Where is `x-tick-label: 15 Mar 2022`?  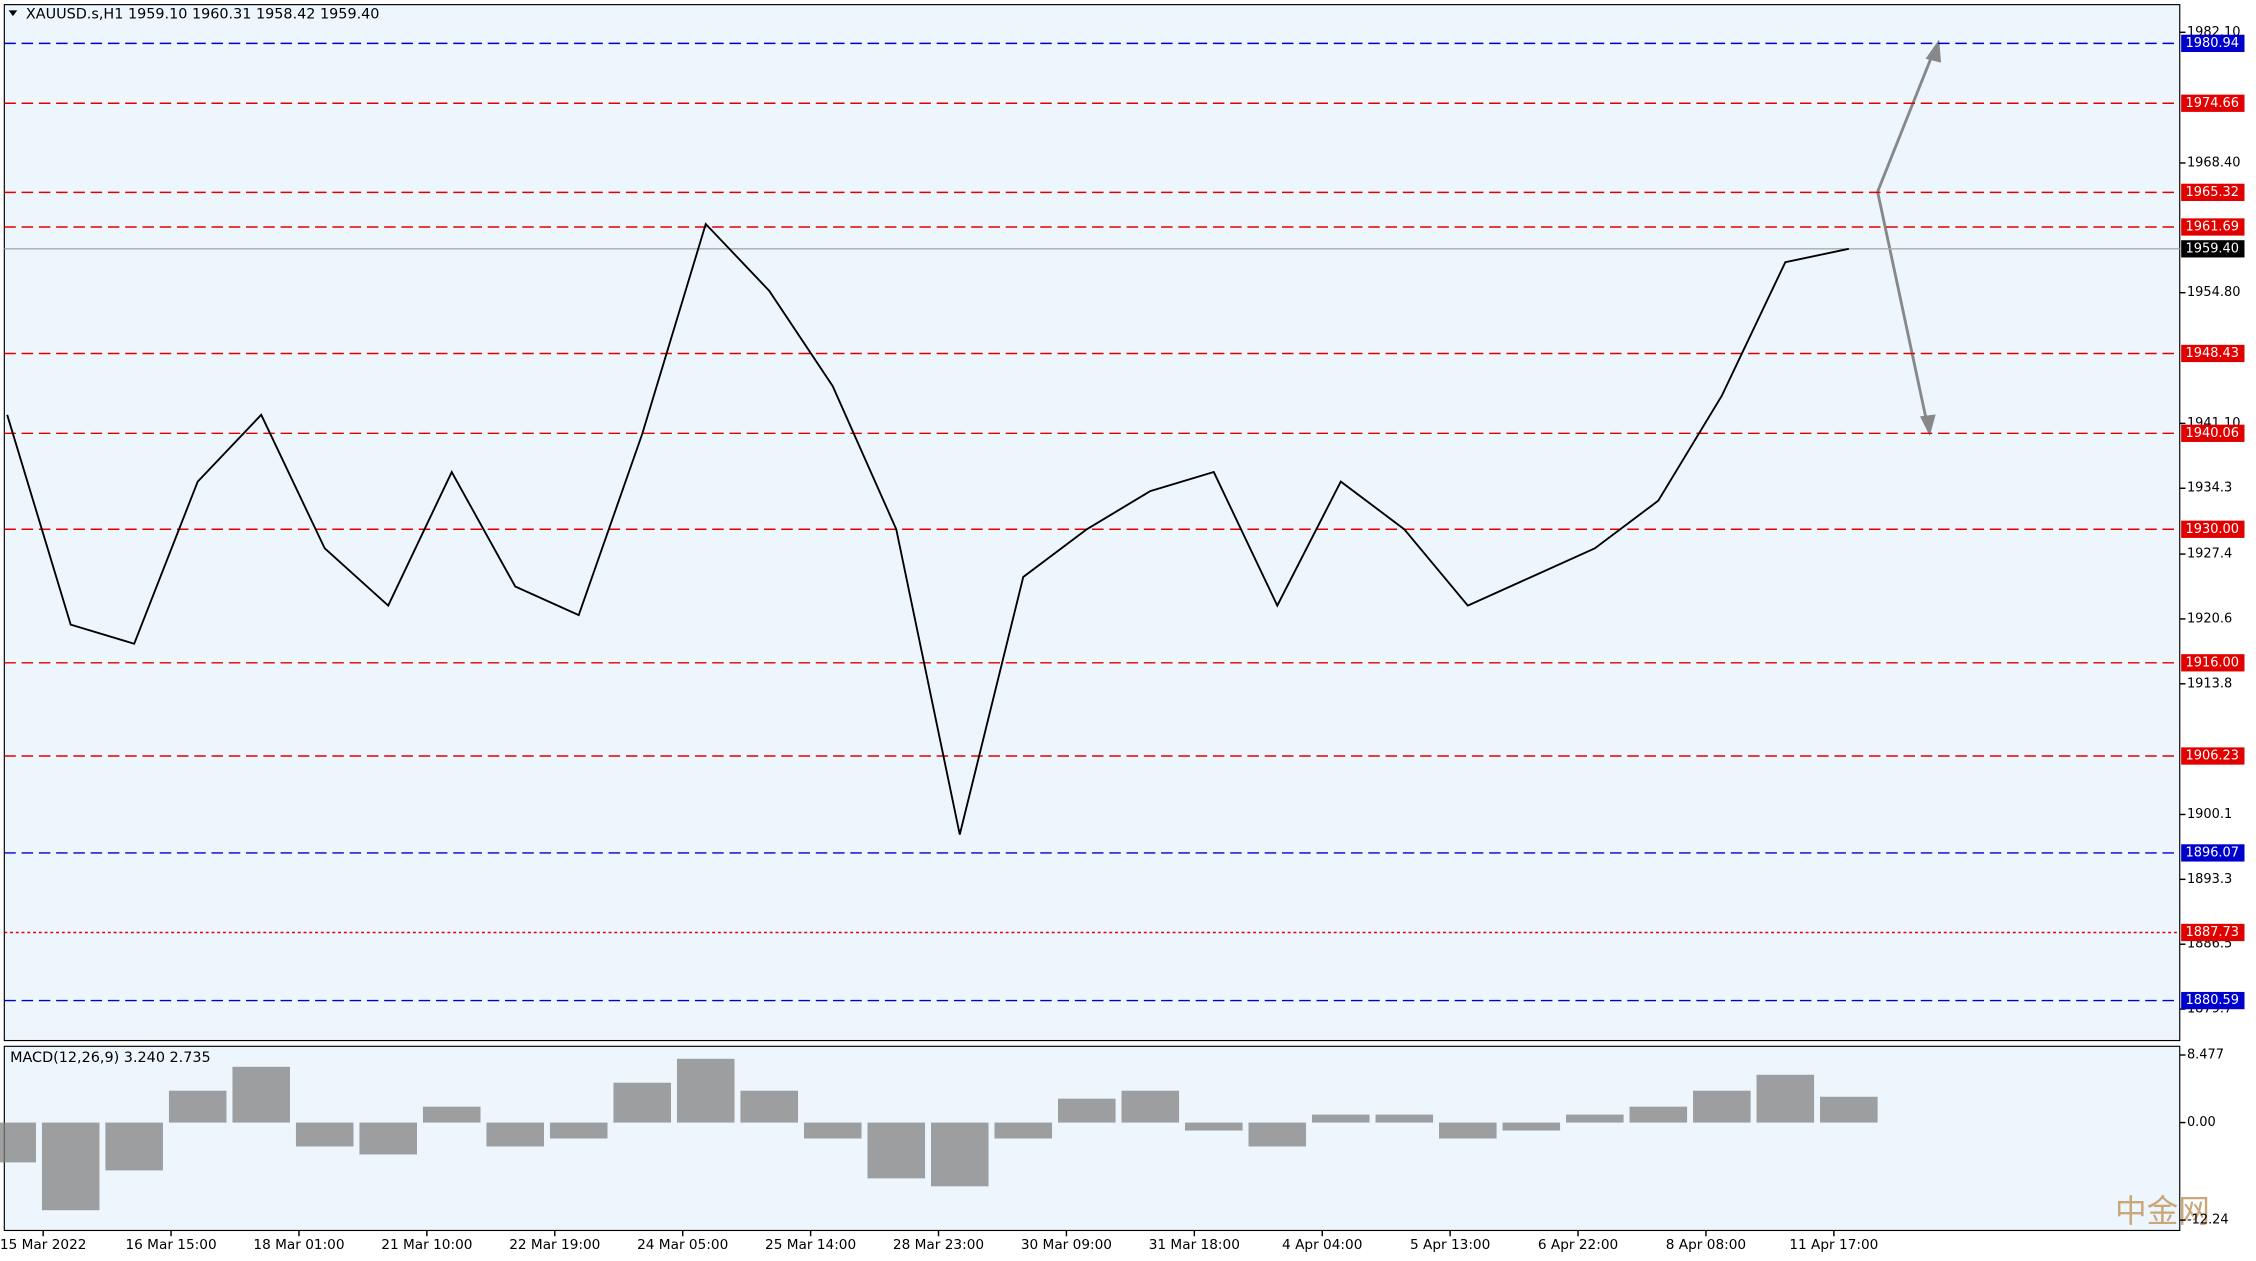 x-tick-label: 15 Mar 2022 is located at coordinates (43, 1245).